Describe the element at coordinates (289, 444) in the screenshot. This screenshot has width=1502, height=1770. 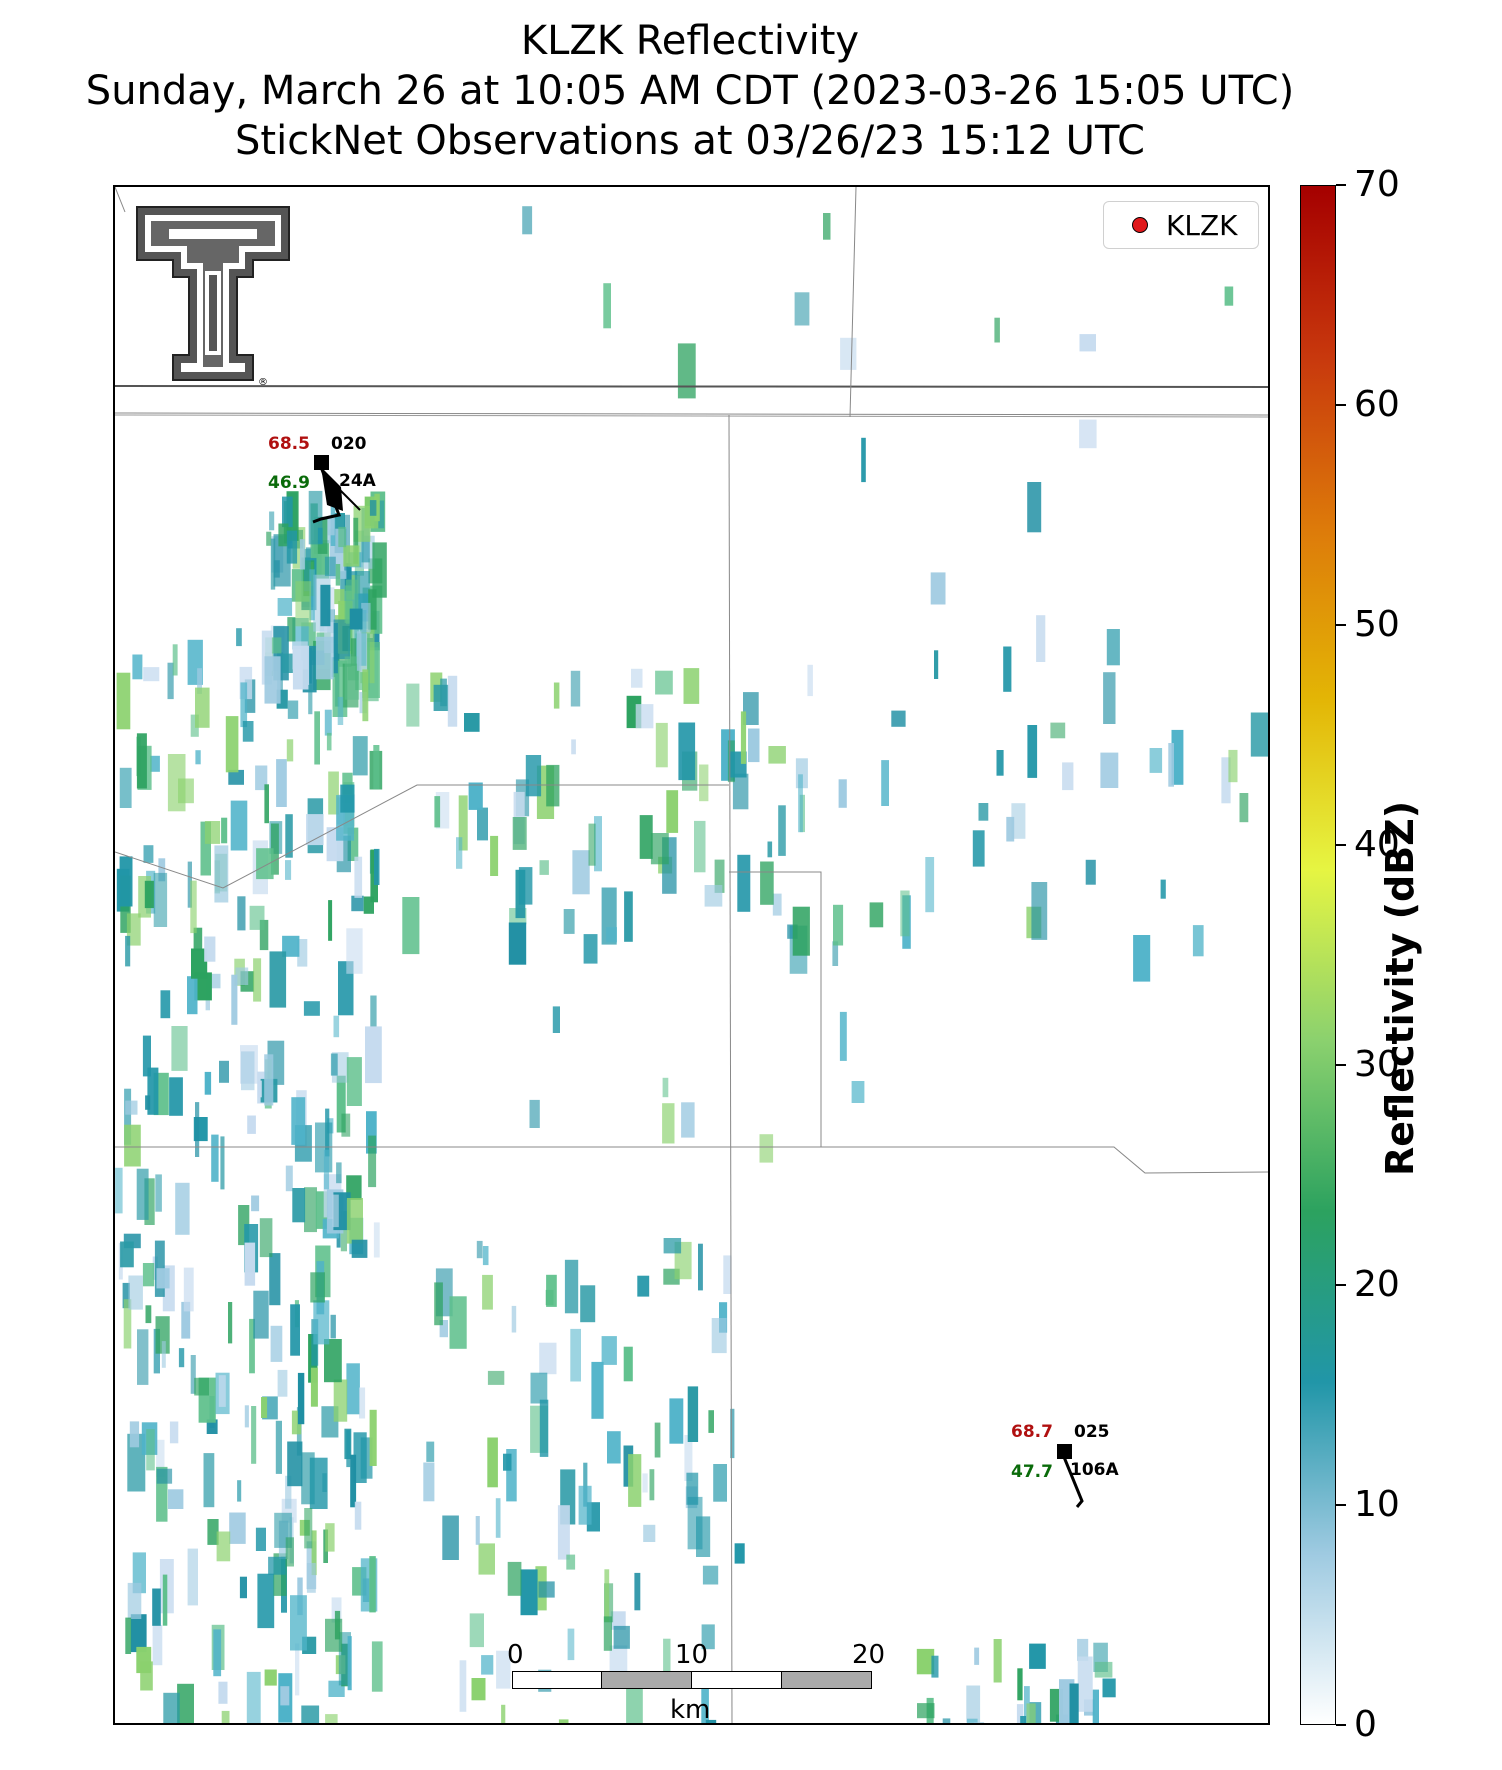
I see `station-020-temperature: 68.5` at that location.